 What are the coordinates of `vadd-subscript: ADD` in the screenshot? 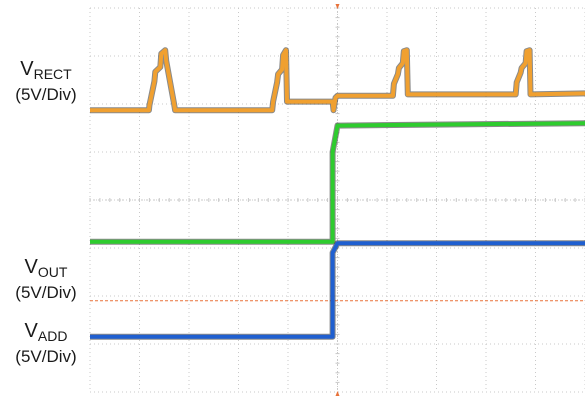 It's located at (52, 336).